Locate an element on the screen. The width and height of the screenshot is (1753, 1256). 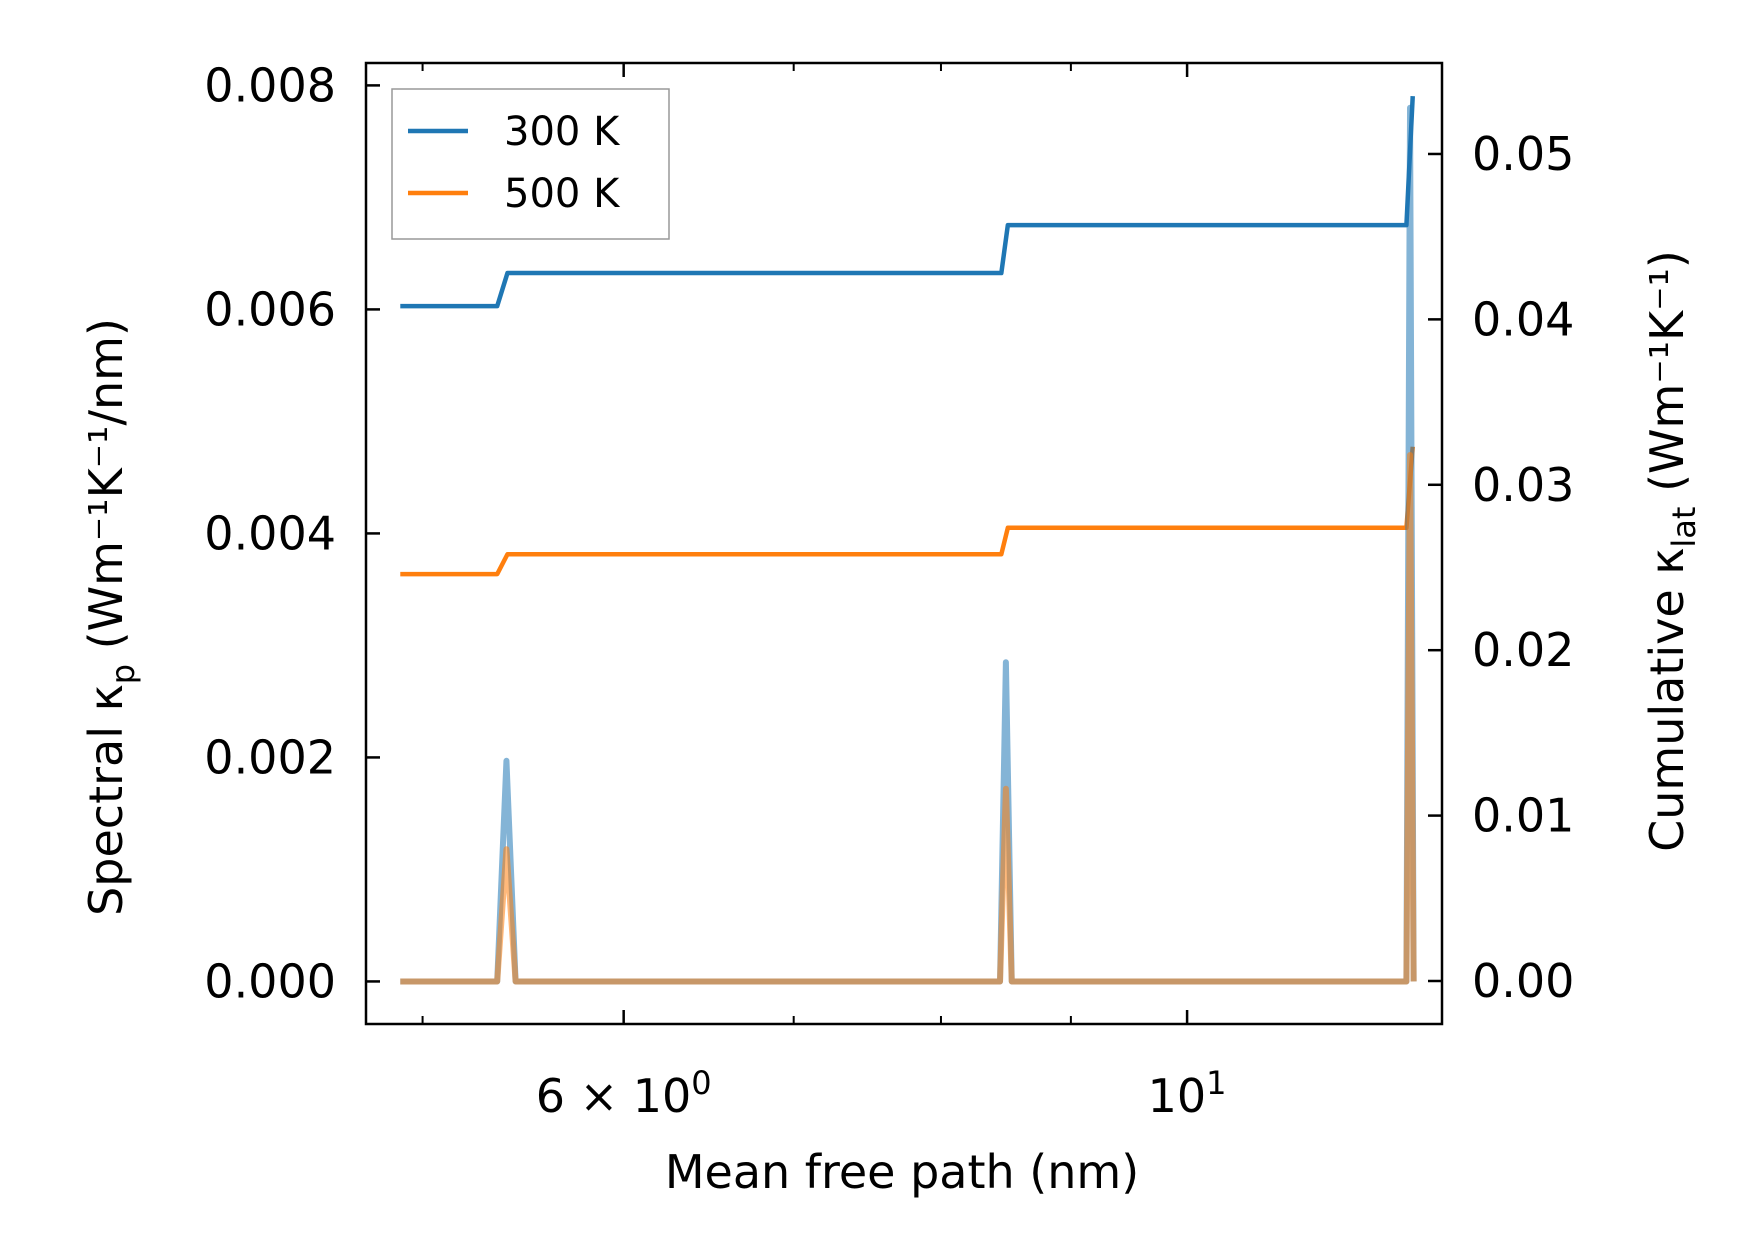
y-right-tick-label: 0.03 is located at coordinates (1523, 485).